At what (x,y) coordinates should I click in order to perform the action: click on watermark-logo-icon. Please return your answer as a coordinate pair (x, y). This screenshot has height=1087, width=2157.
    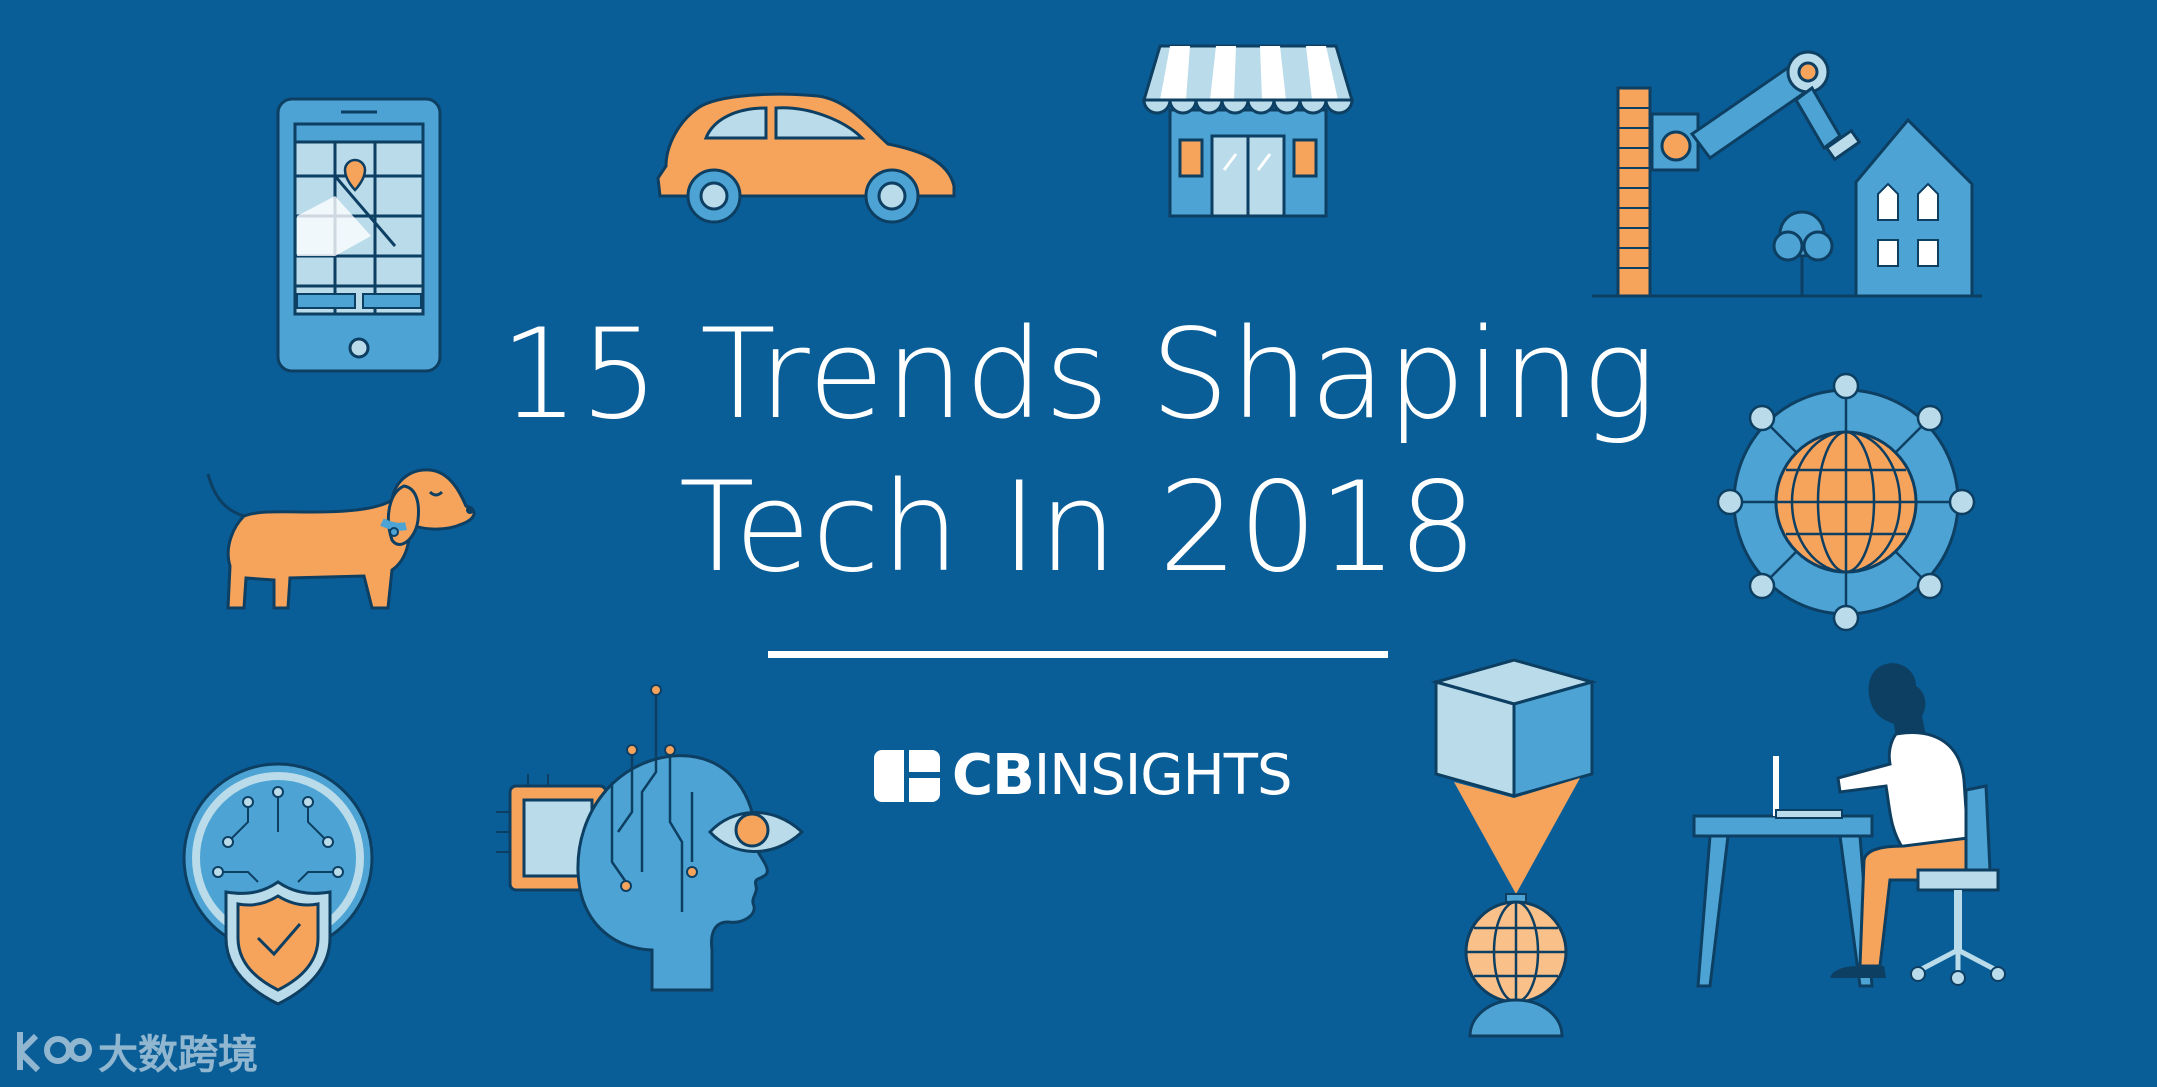
    Looking at the image, I should click on (54, 1052).